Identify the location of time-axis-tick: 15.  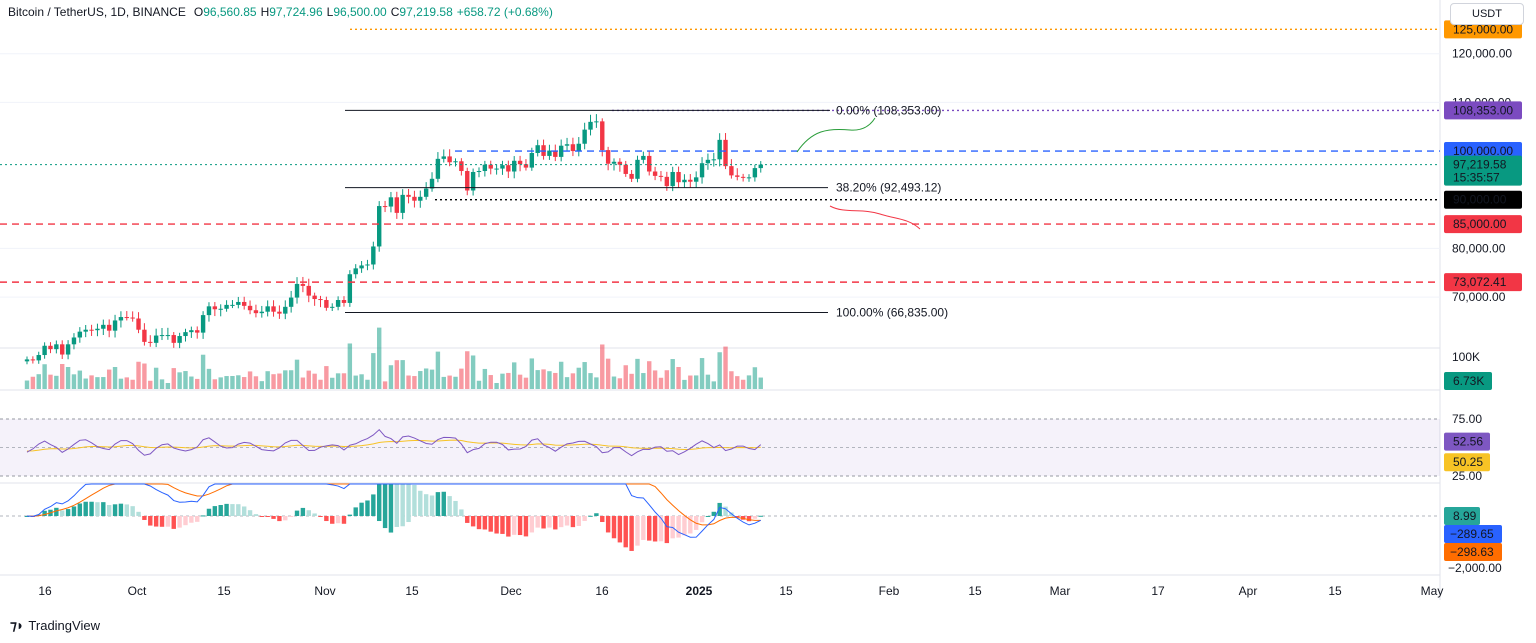
(224, 591).